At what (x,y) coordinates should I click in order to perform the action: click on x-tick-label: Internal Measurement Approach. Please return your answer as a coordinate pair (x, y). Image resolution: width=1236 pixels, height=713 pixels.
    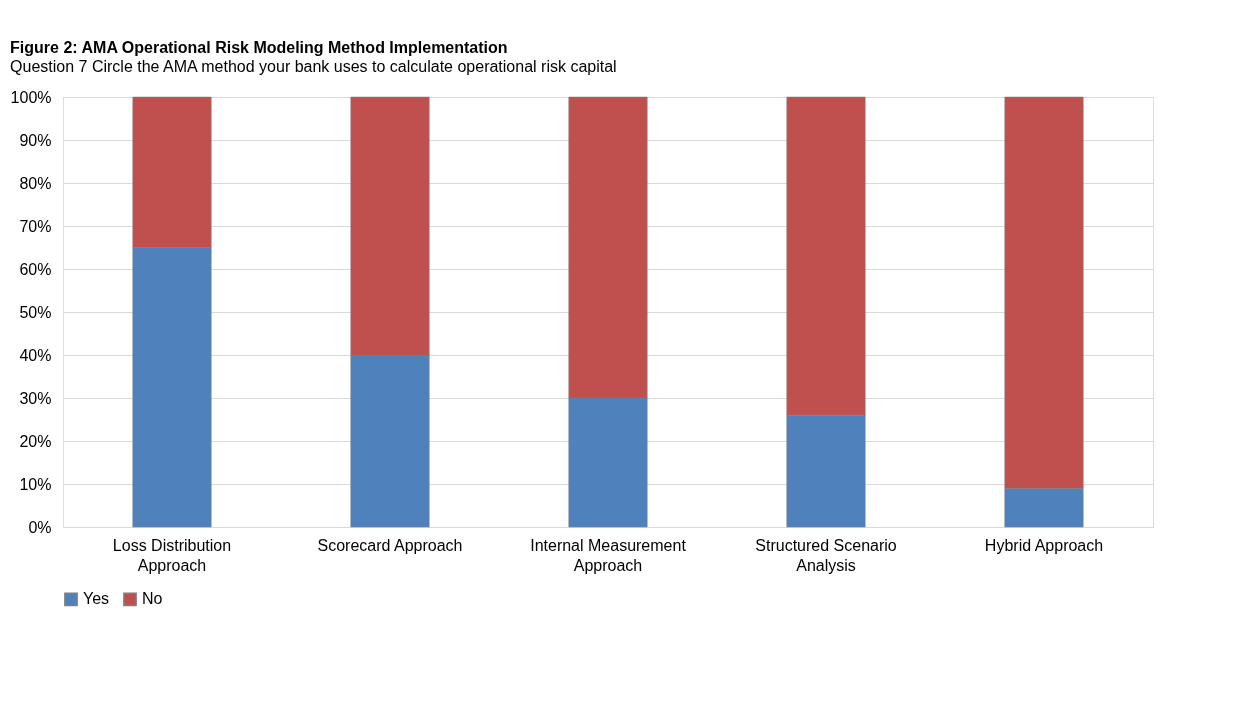
    Looking at the image, I should click on (608, 555).